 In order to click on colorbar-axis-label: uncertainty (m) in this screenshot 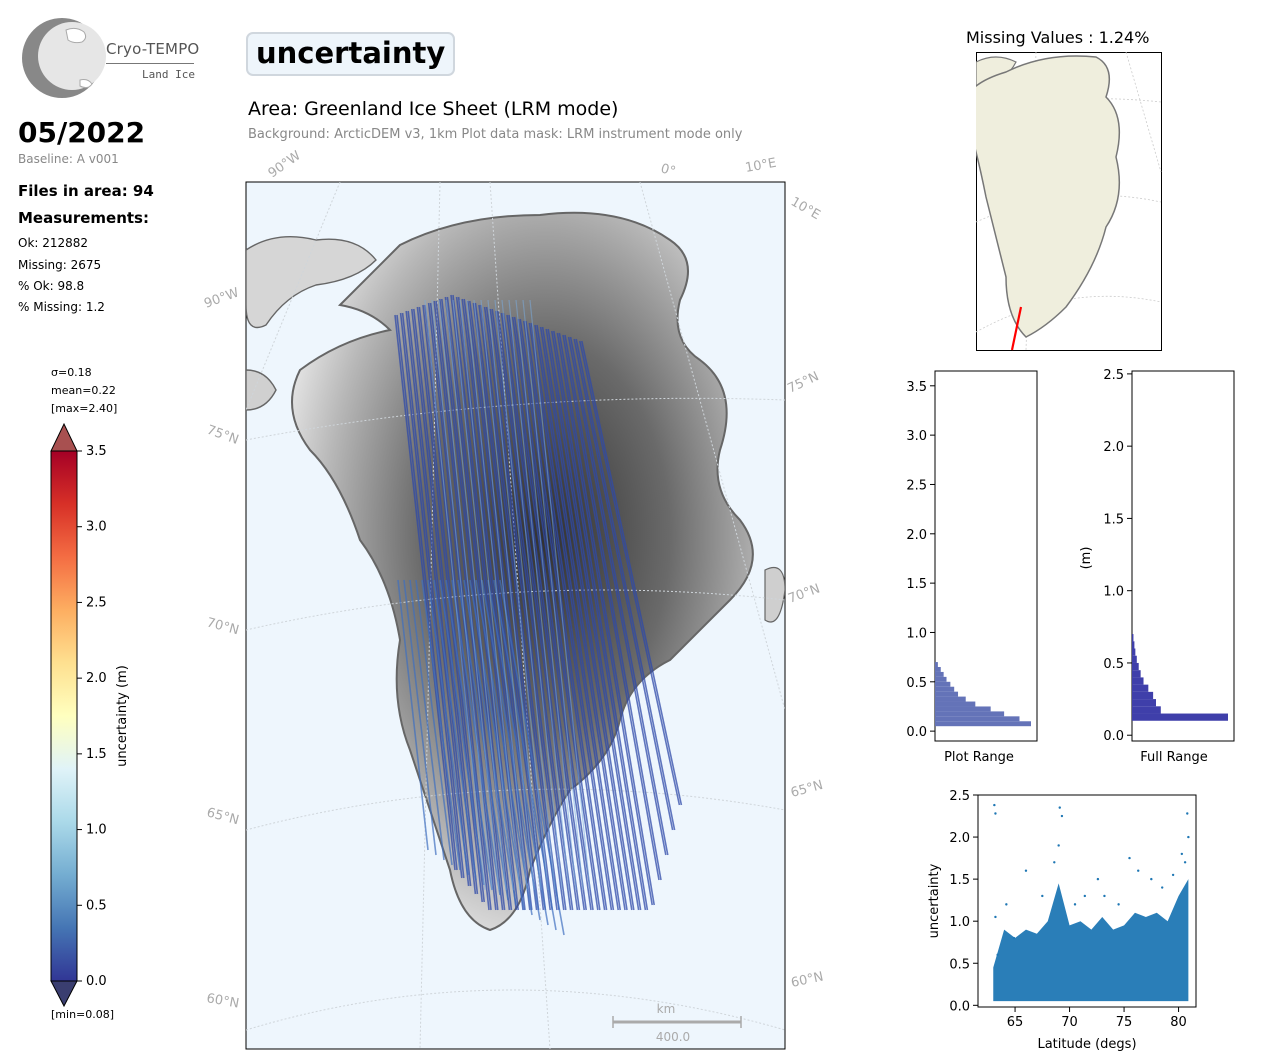, I will do `click(122, 716)`.